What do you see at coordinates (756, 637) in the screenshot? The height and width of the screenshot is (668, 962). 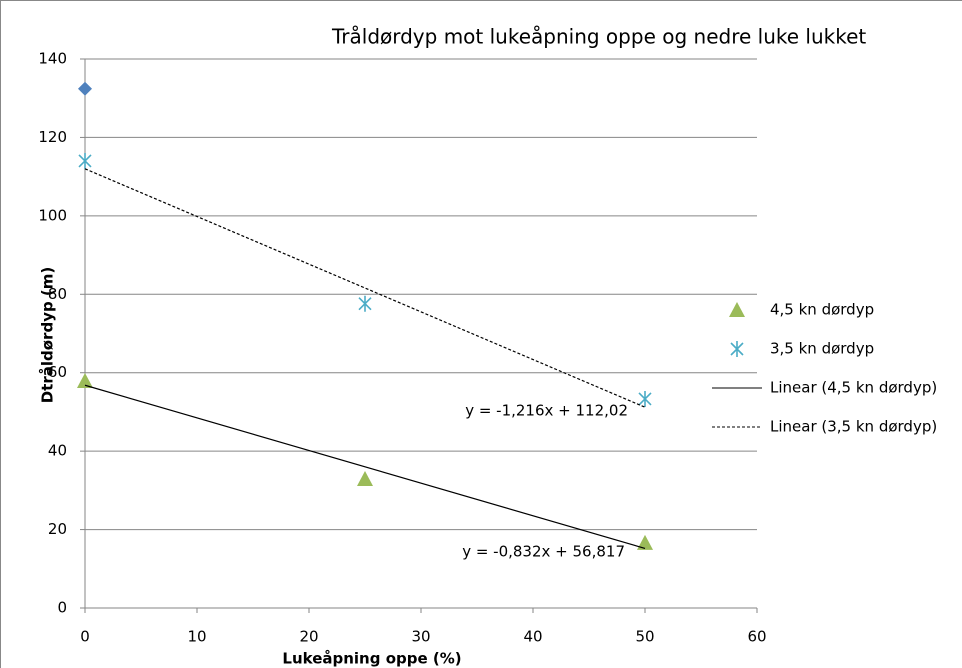 I see `x-tick-label: 60` at bounding box center [756, 637].